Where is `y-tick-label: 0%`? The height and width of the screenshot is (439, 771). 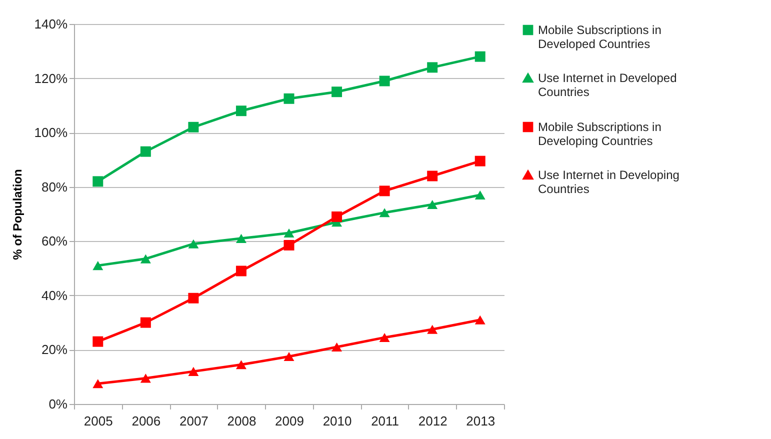 y-tick-label: 0% is located at coordinates (58, 404).